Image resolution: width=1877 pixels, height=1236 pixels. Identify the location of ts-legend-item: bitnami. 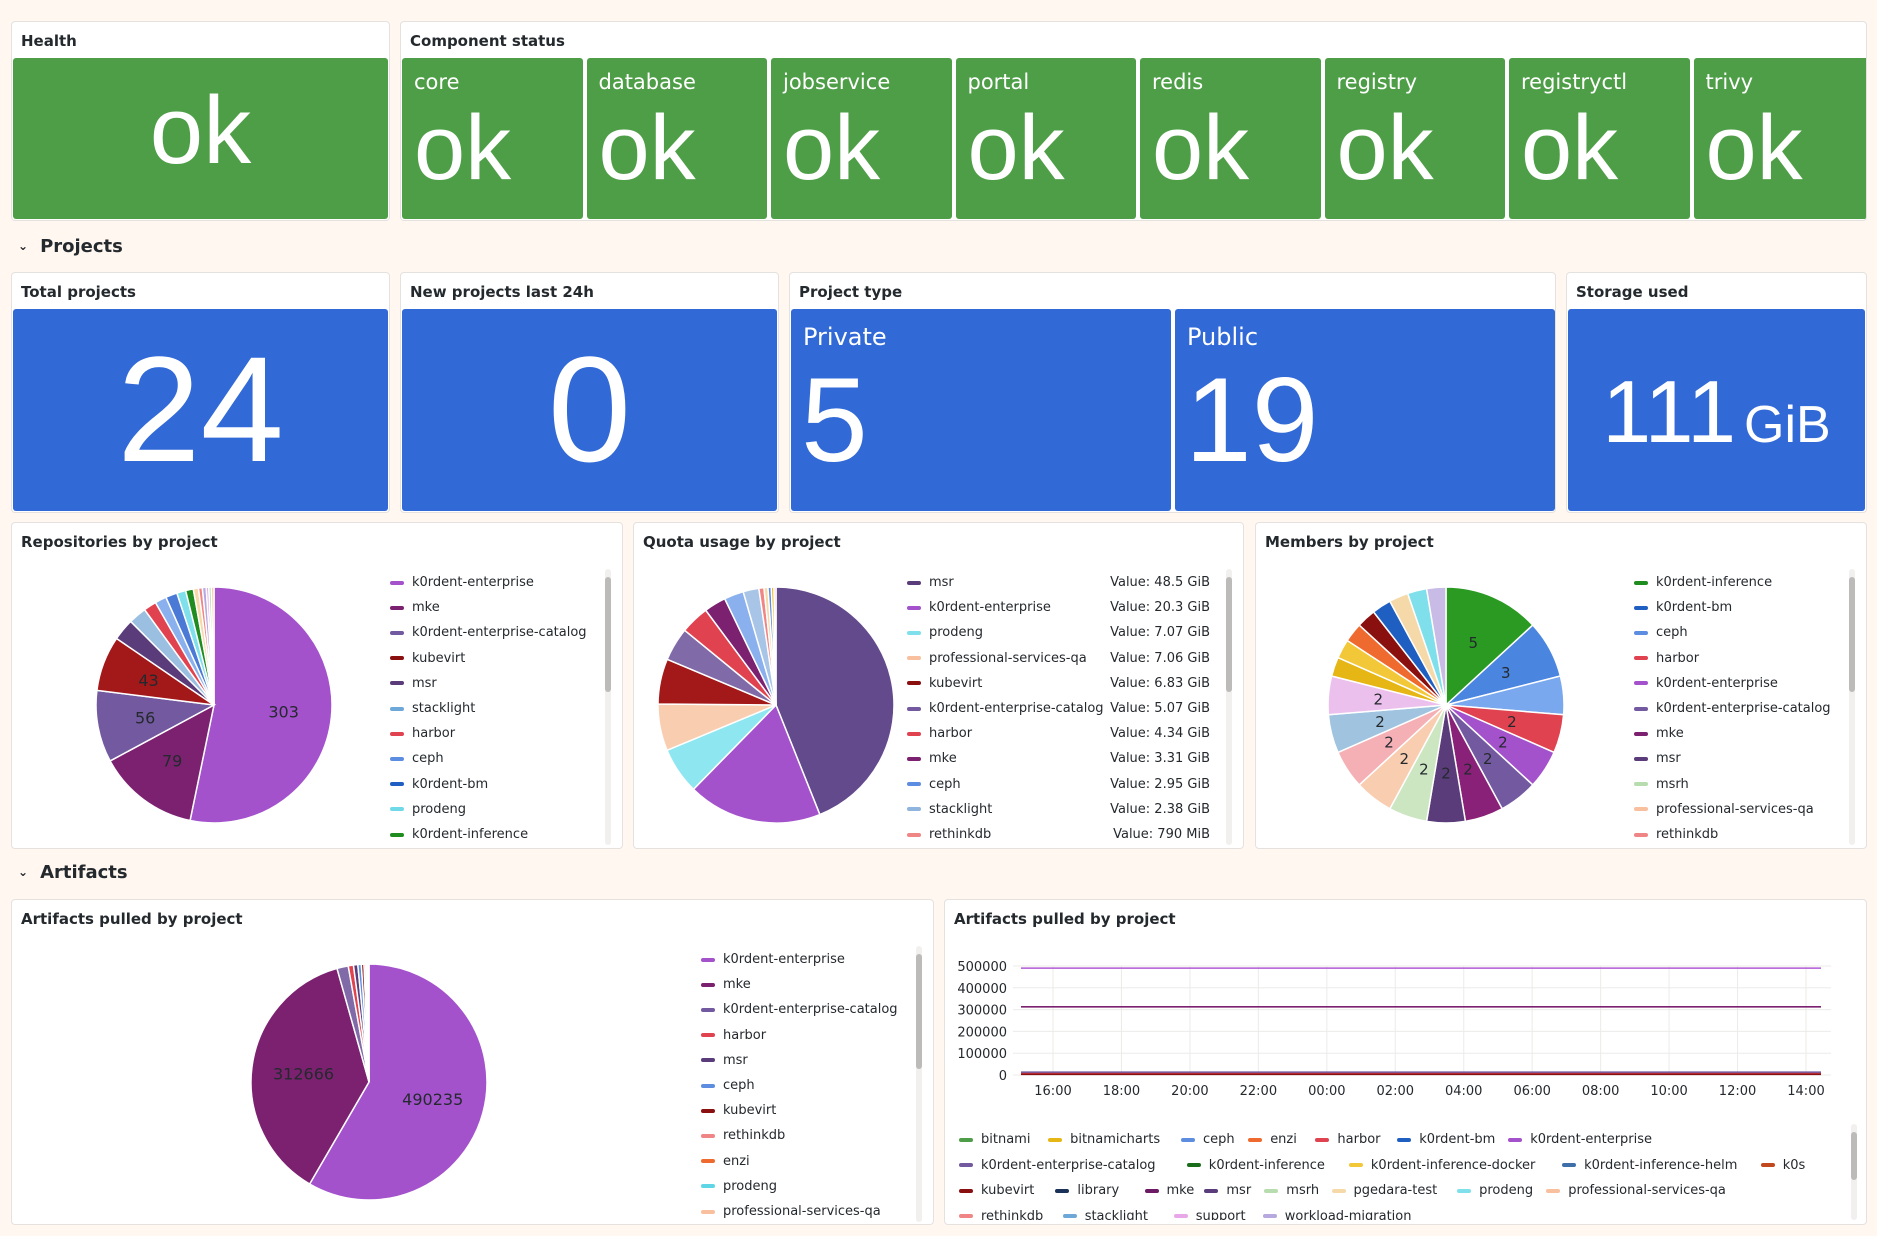
(994, 1139).